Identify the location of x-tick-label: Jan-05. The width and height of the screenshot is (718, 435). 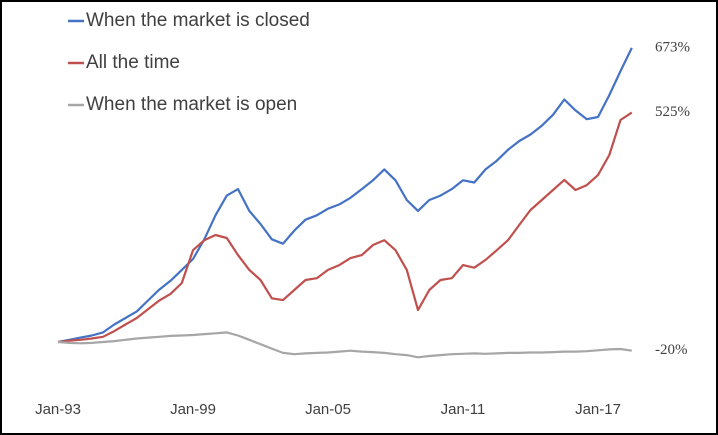
(328, 409).